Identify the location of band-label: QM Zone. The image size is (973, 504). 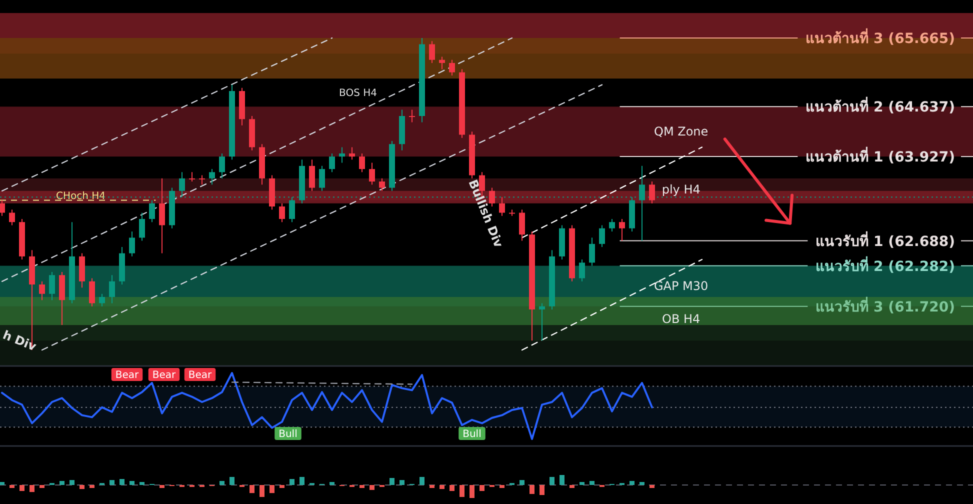
(681, 131).